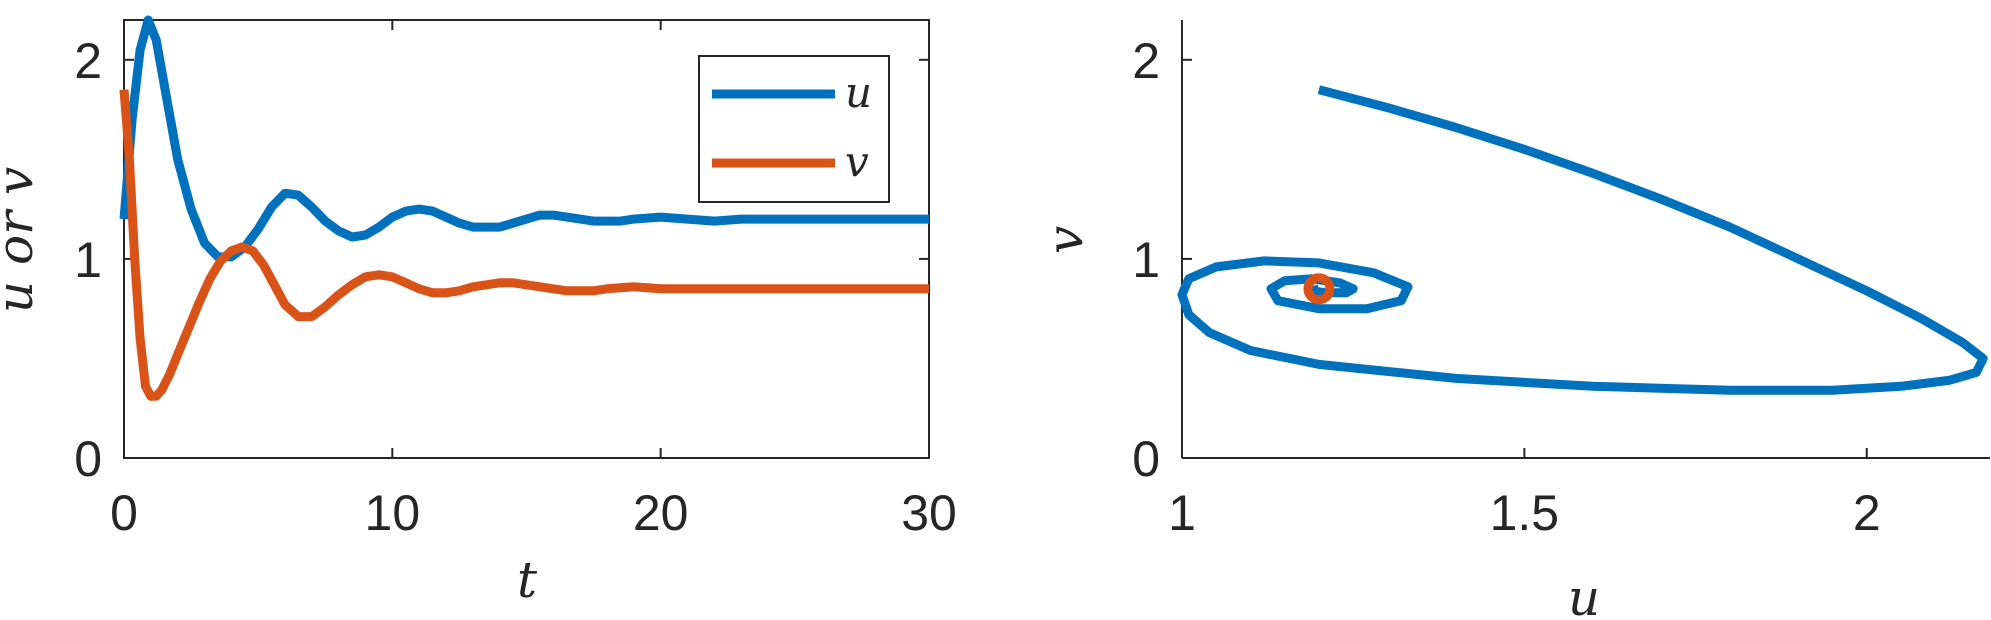 The height and width of the screenshot is (620, 1991). I want to click on left-y-tick-label: 1, so click(88, 260).